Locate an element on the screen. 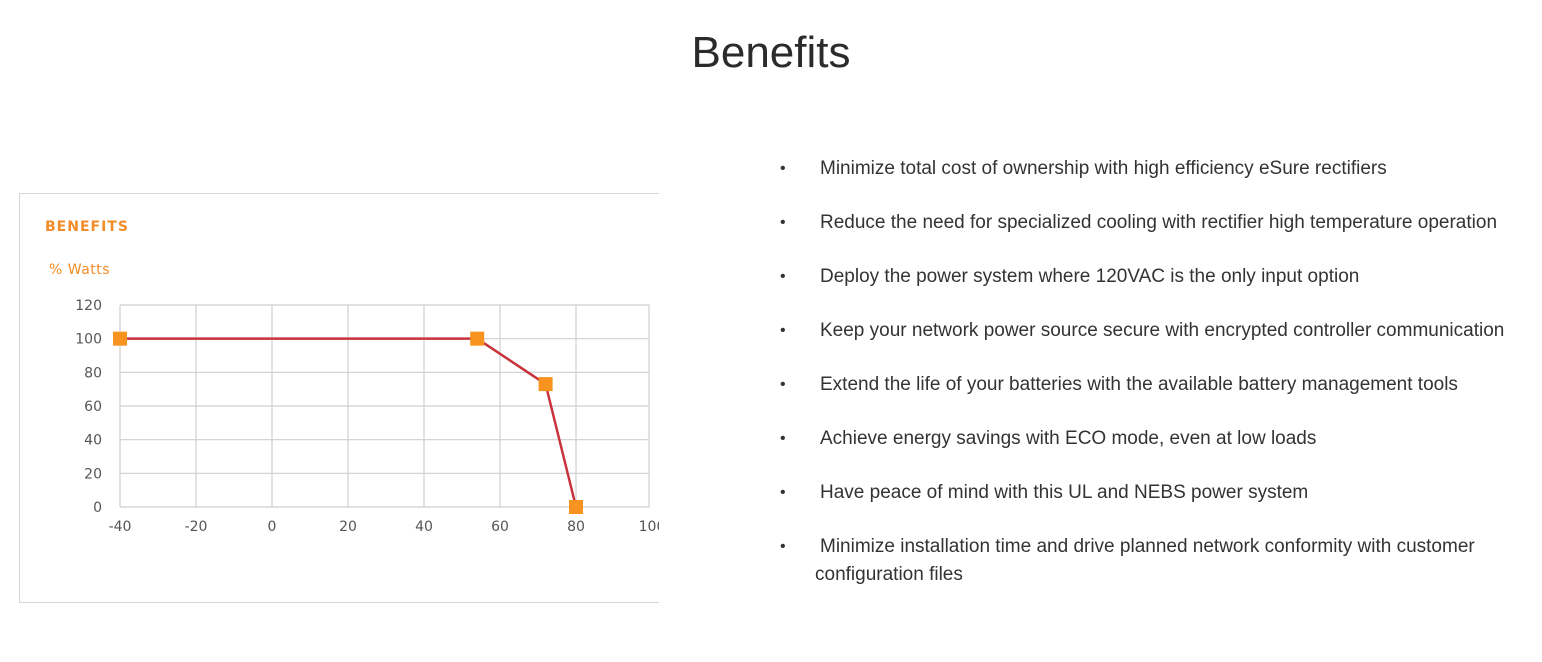 The width and height of the screenshot is (1542, 662). x-tick-label: 60 is located at coordinates (500, 527).